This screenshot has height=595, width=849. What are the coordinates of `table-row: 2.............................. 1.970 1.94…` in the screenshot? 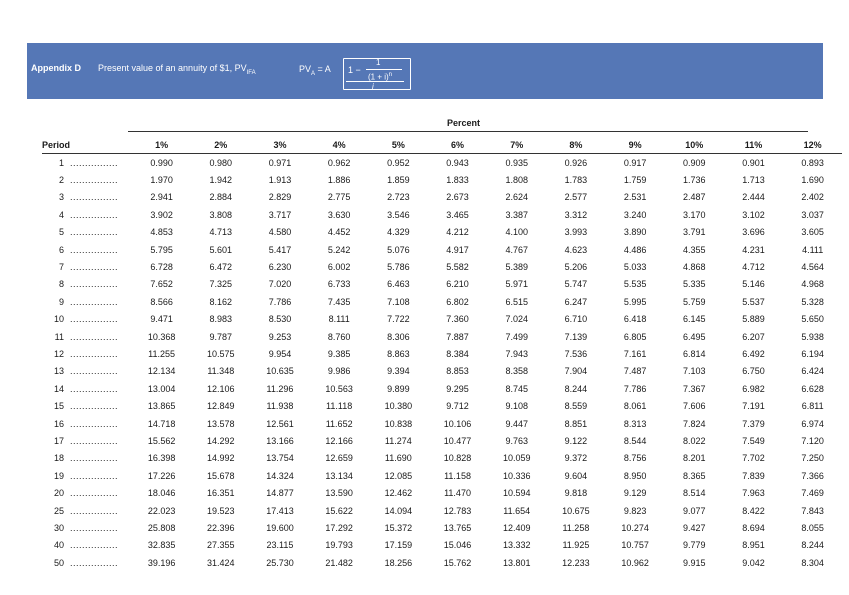 It's located at (442, 179).